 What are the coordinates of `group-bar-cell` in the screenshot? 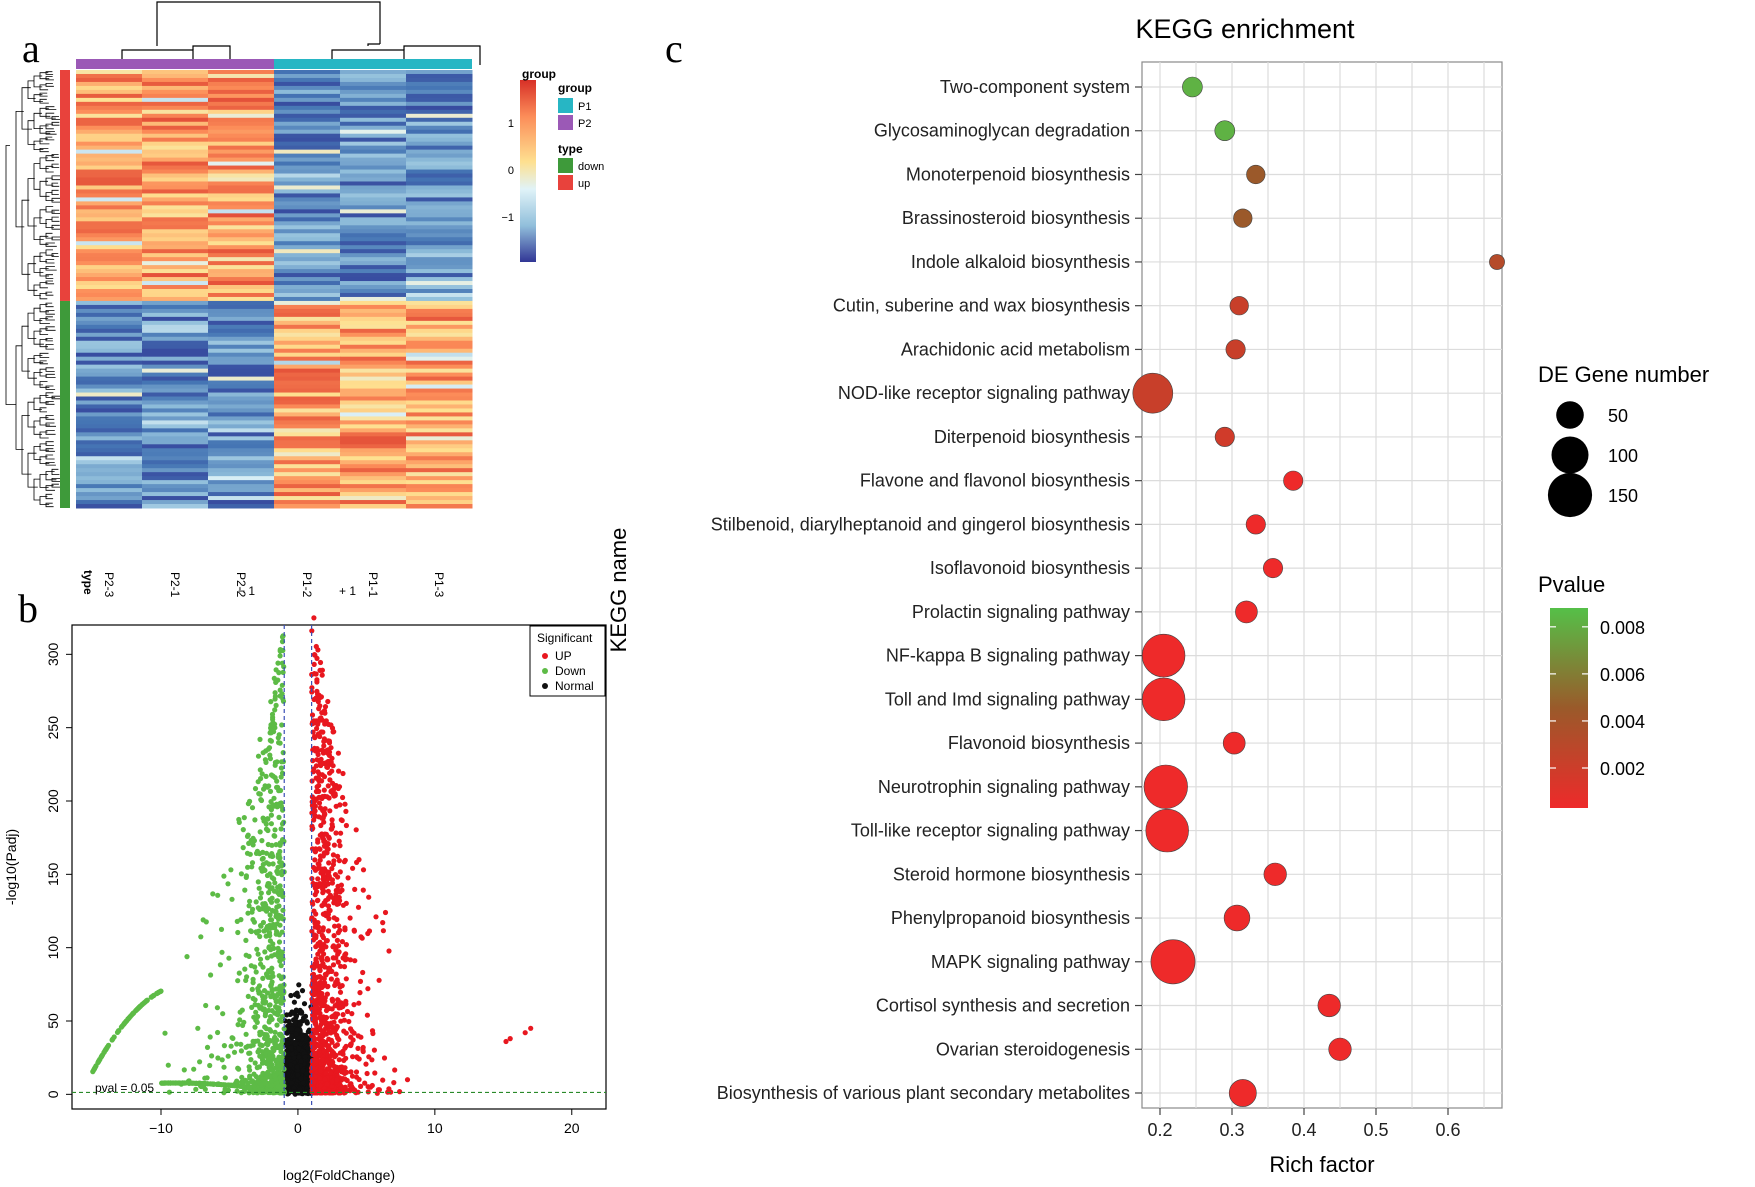 It's located at (109, 64).